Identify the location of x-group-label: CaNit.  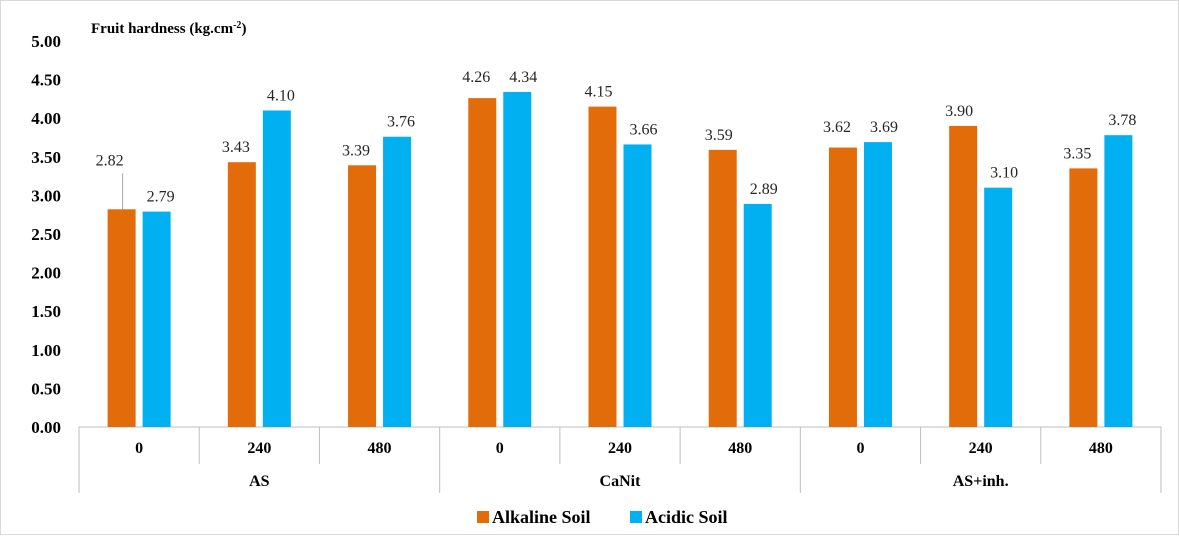
(621, 481).